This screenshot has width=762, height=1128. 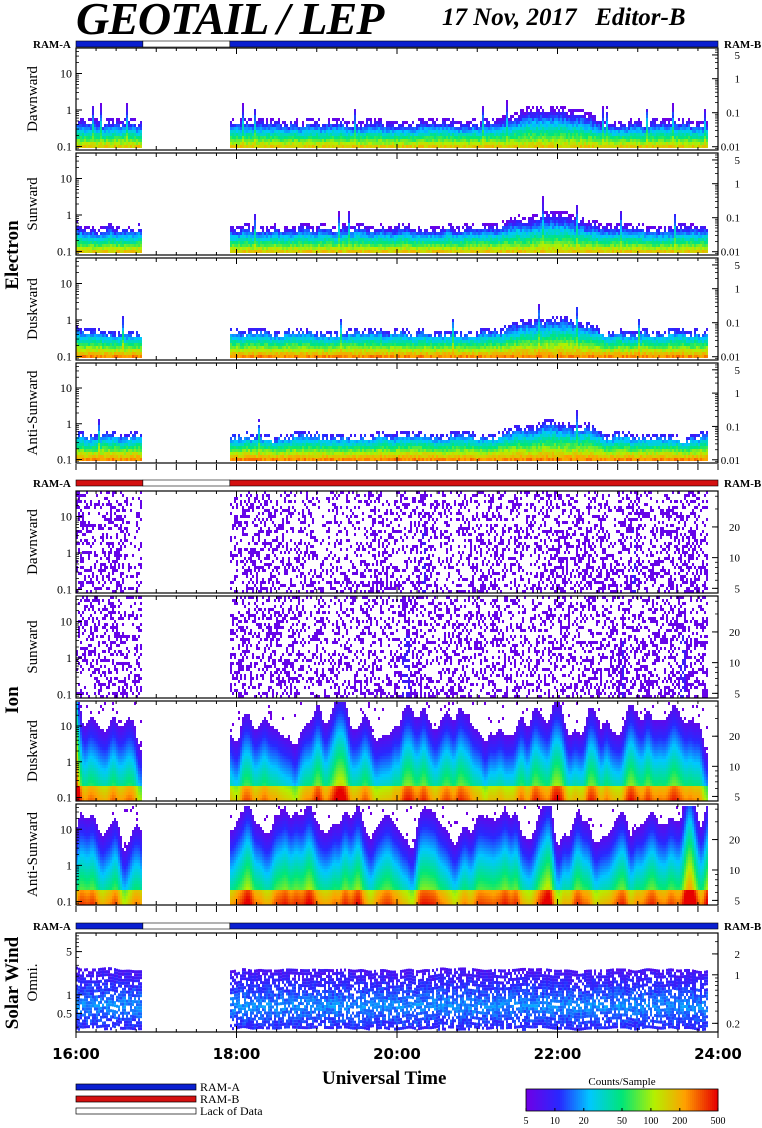 I want to click on left-tick-label: 0.5, so click(x=64, y=1013).